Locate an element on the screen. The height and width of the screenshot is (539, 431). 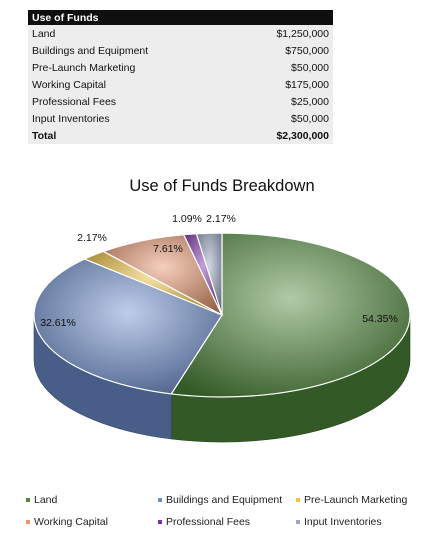
table-row: Buildings and Equipment $750,000 is located at coordinates (180, 50).